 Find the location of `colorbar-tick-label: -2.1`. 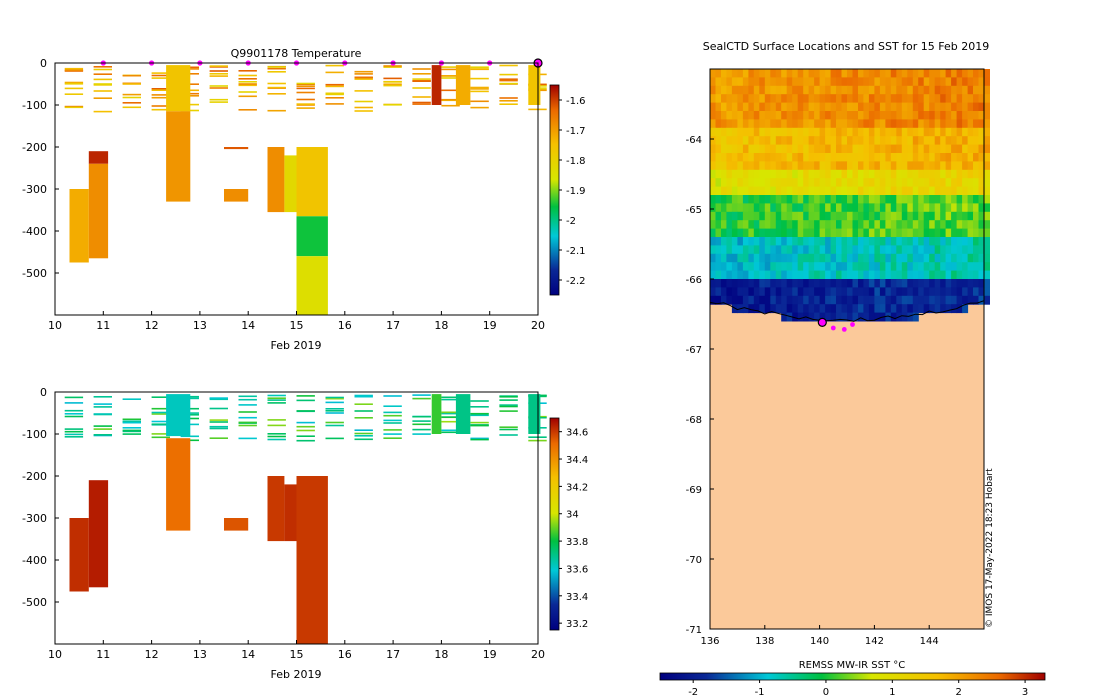

colorbar-tick-label: -2.1 is located at coordinates (576, 251).